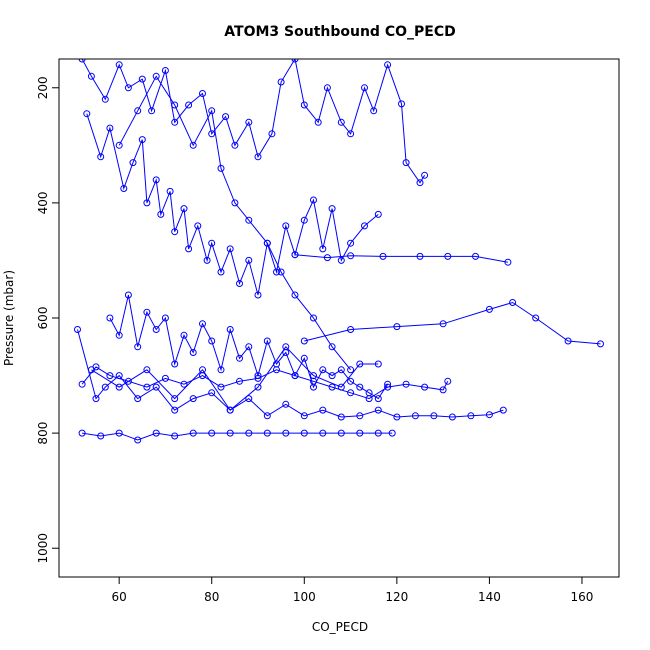  I want to click on y-tick-label-800: 800, so click(43, 433).